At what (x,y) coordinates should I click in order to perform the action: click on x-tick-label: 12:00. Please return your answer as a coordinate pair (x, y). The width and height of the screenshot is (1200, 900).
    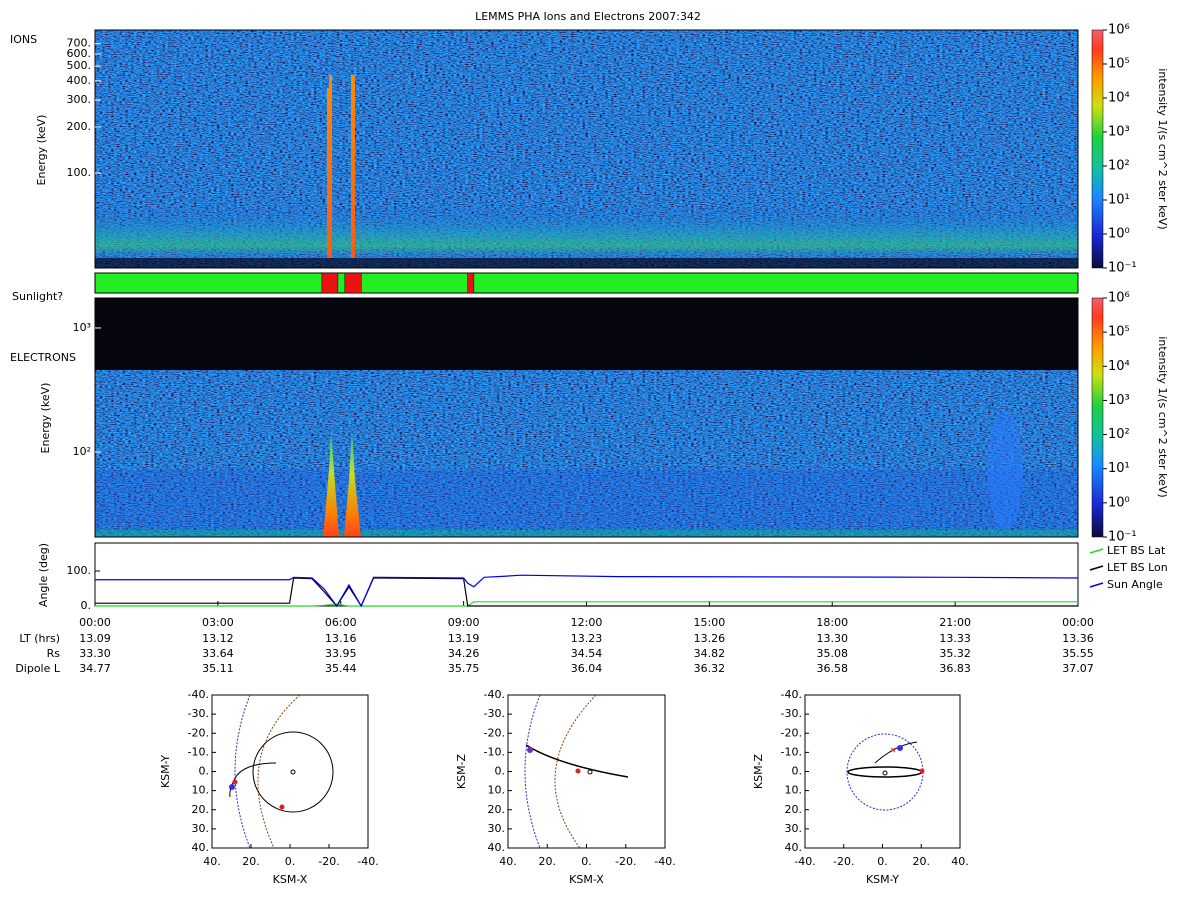
    Looking at the image, I should click on (587, 622).